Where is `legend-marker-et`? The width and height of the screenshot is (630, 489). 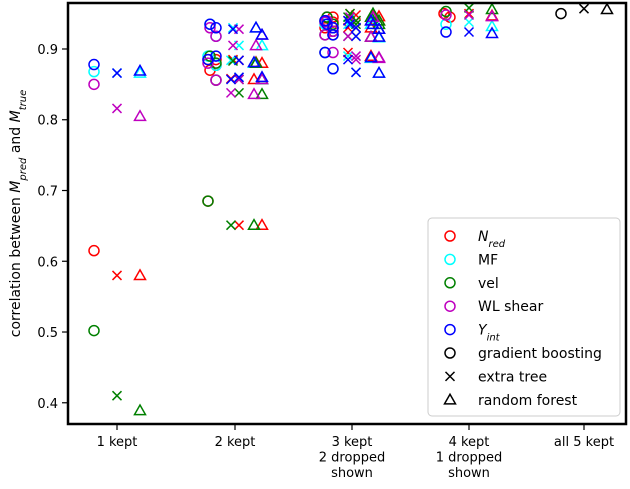 legend-marker-et is located at coordinates (450, 376).